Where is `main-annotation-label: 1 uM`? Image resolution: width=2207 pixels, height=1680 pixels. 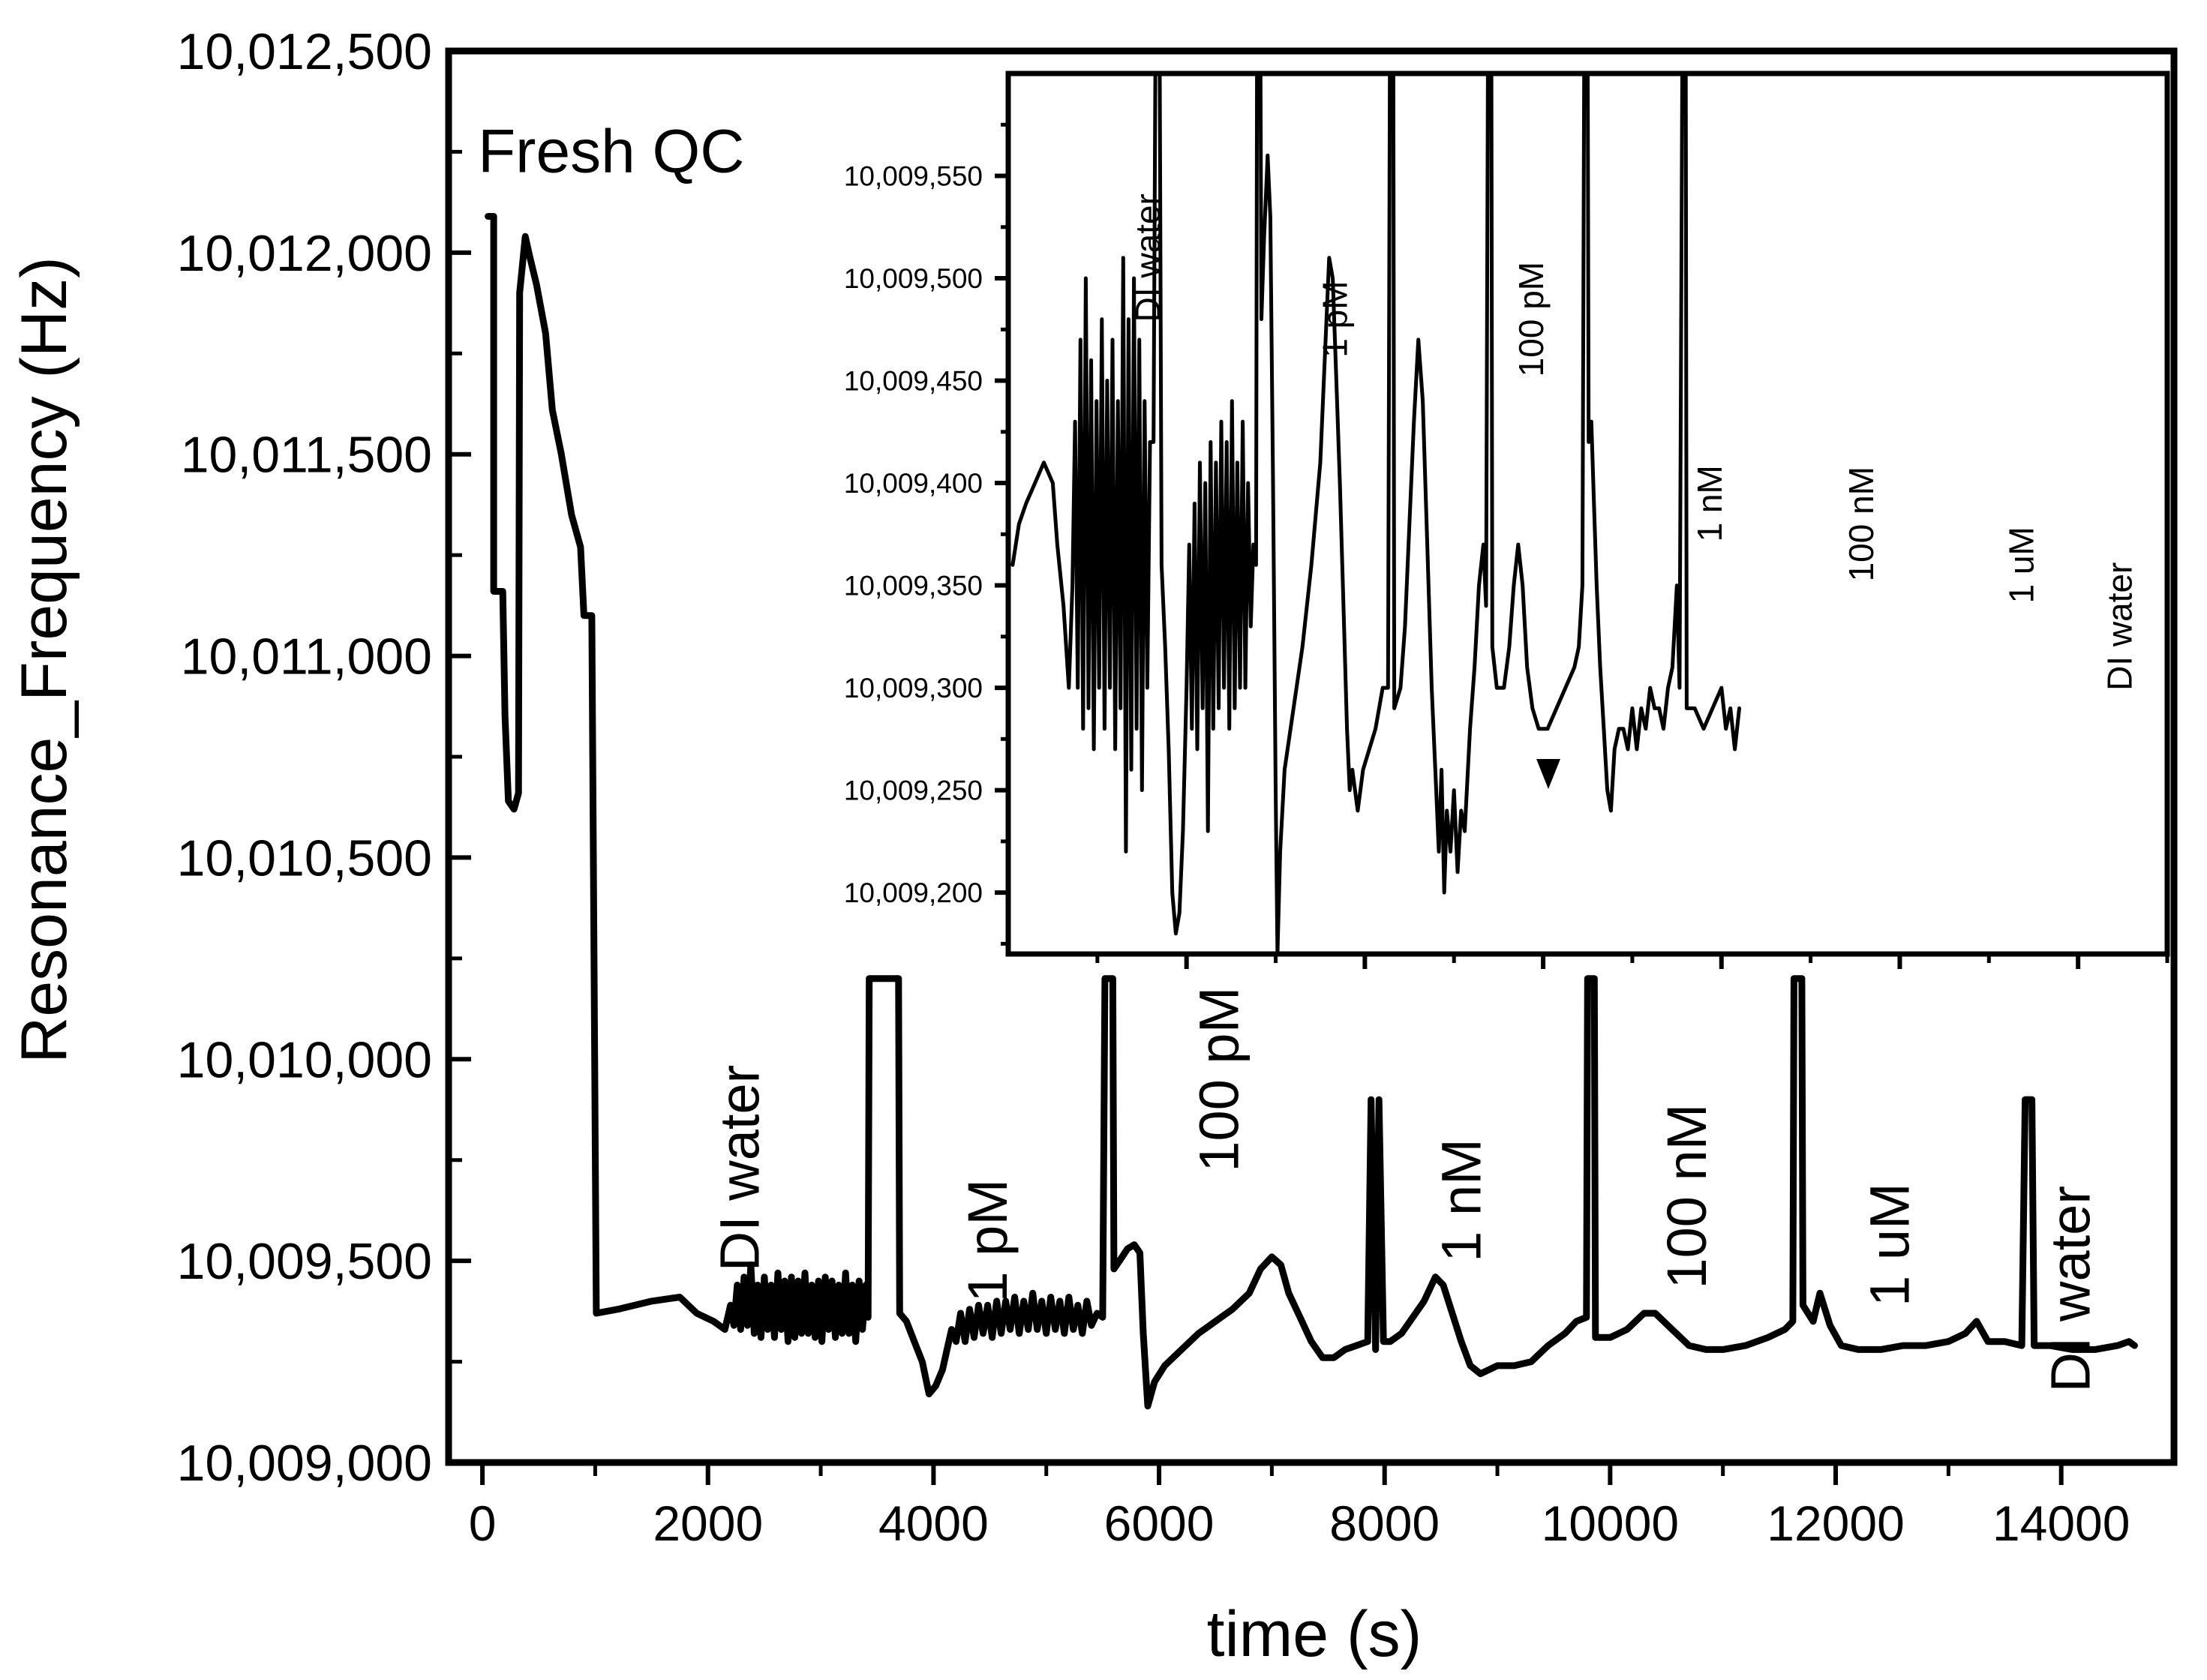 main-annotation-label: 1 uM is located at coordinates (1890, 1244).